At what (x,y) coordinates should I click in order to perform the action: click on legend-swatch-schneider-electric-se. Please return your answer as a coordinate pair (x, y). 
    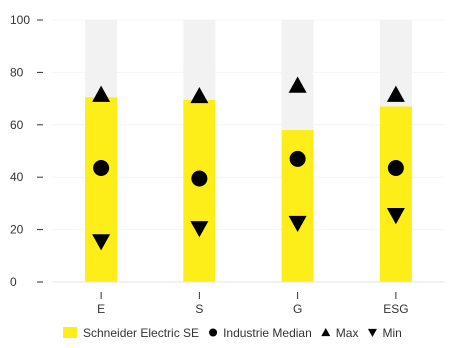
    Looking at the image, I should click on (70, 332).